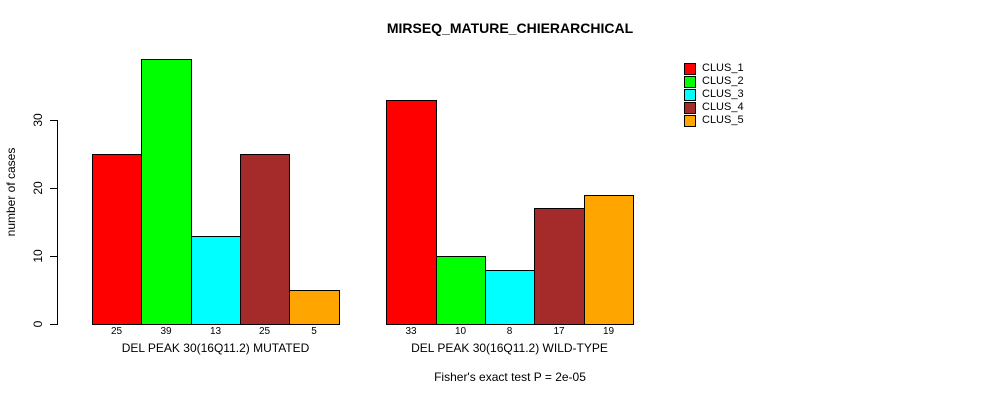 The image size is (990, 400). Describe the element at coordinates (215, 348) in the screenshot. I see `group-label: DEL PEAK 30(16Q11.2) MUTATED` at that location.